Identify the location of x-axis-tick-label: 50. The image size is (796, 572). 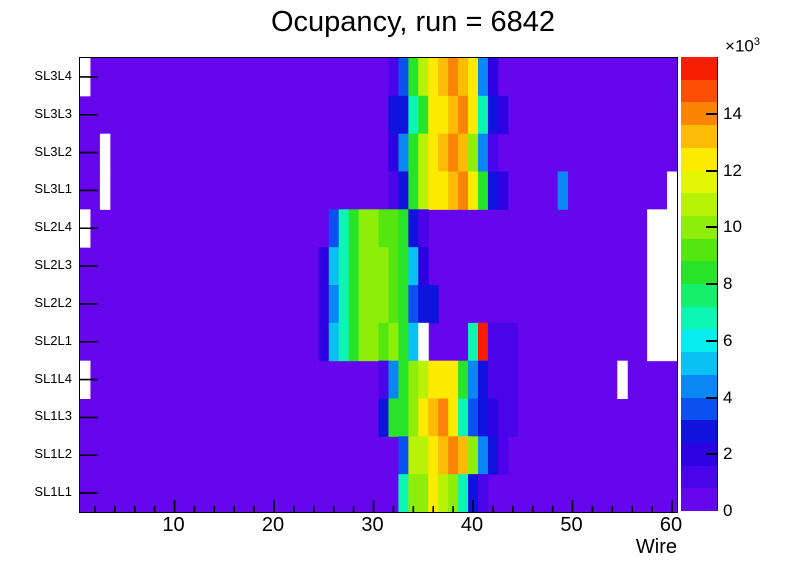
(571, 525).